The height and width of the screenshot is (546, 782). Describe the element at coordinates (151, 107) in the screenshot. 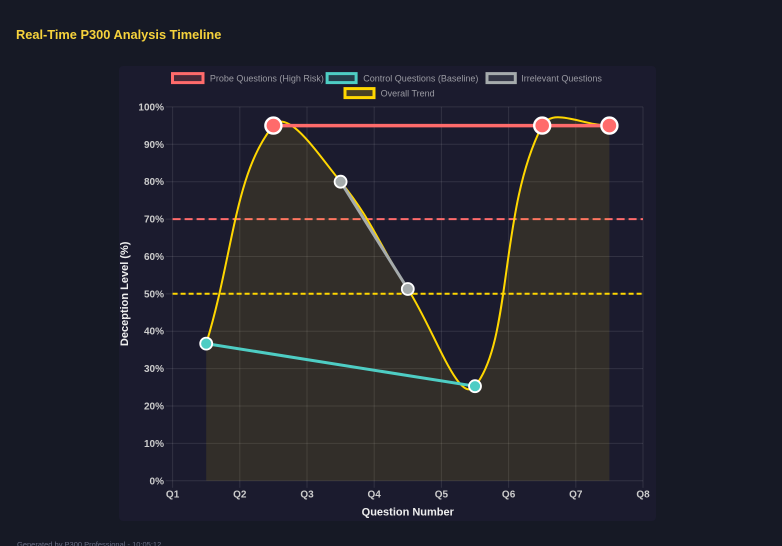

I see `svg-text: 100%` at that location.